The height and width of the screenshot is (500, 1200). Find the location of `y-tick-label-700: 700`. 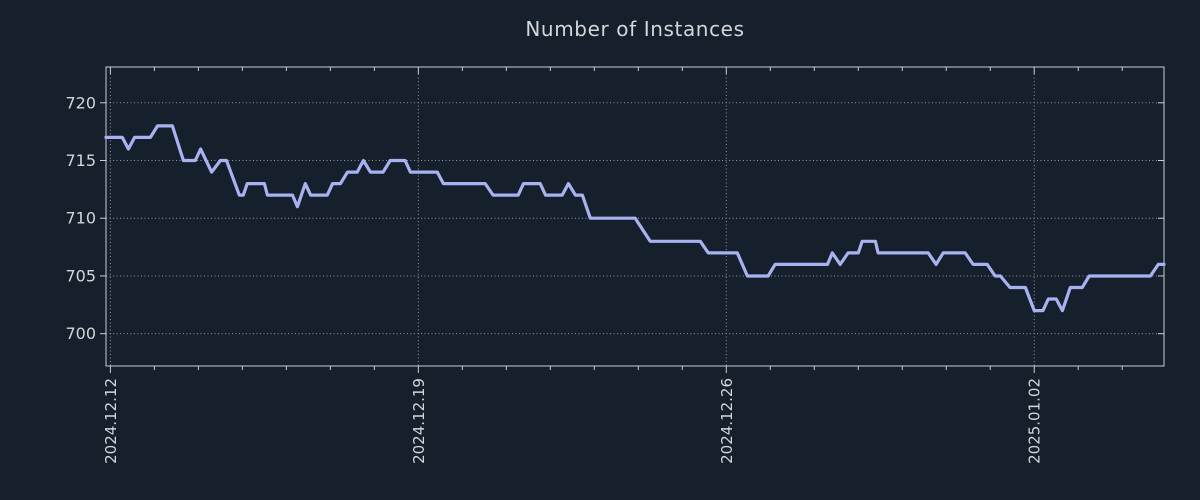

y-tick-label-700: 700 is located at coordinates (80, 333).